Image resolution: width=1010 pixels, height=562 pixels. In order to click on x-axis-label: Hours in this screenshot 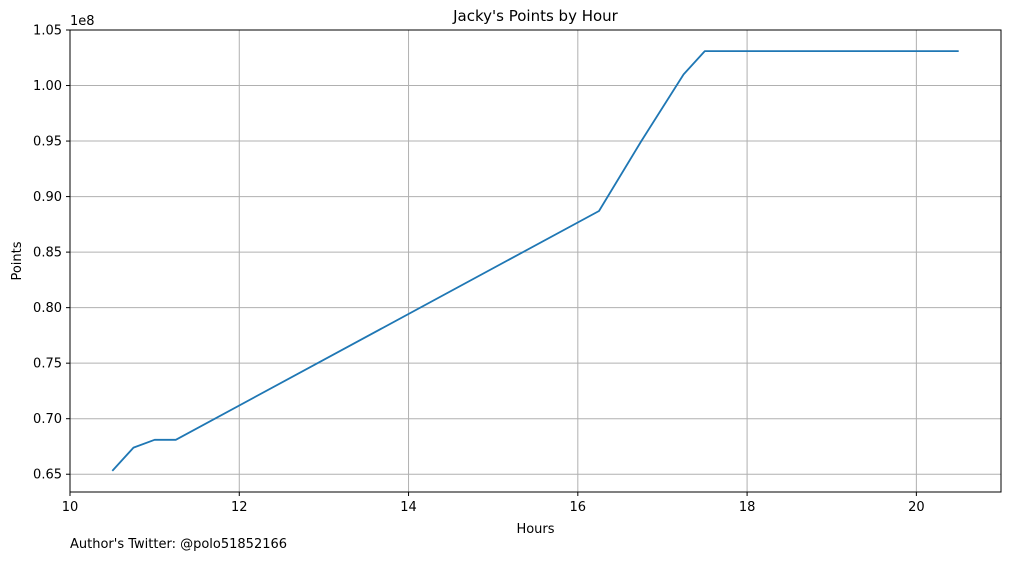, I will do `click(535, 529)`.